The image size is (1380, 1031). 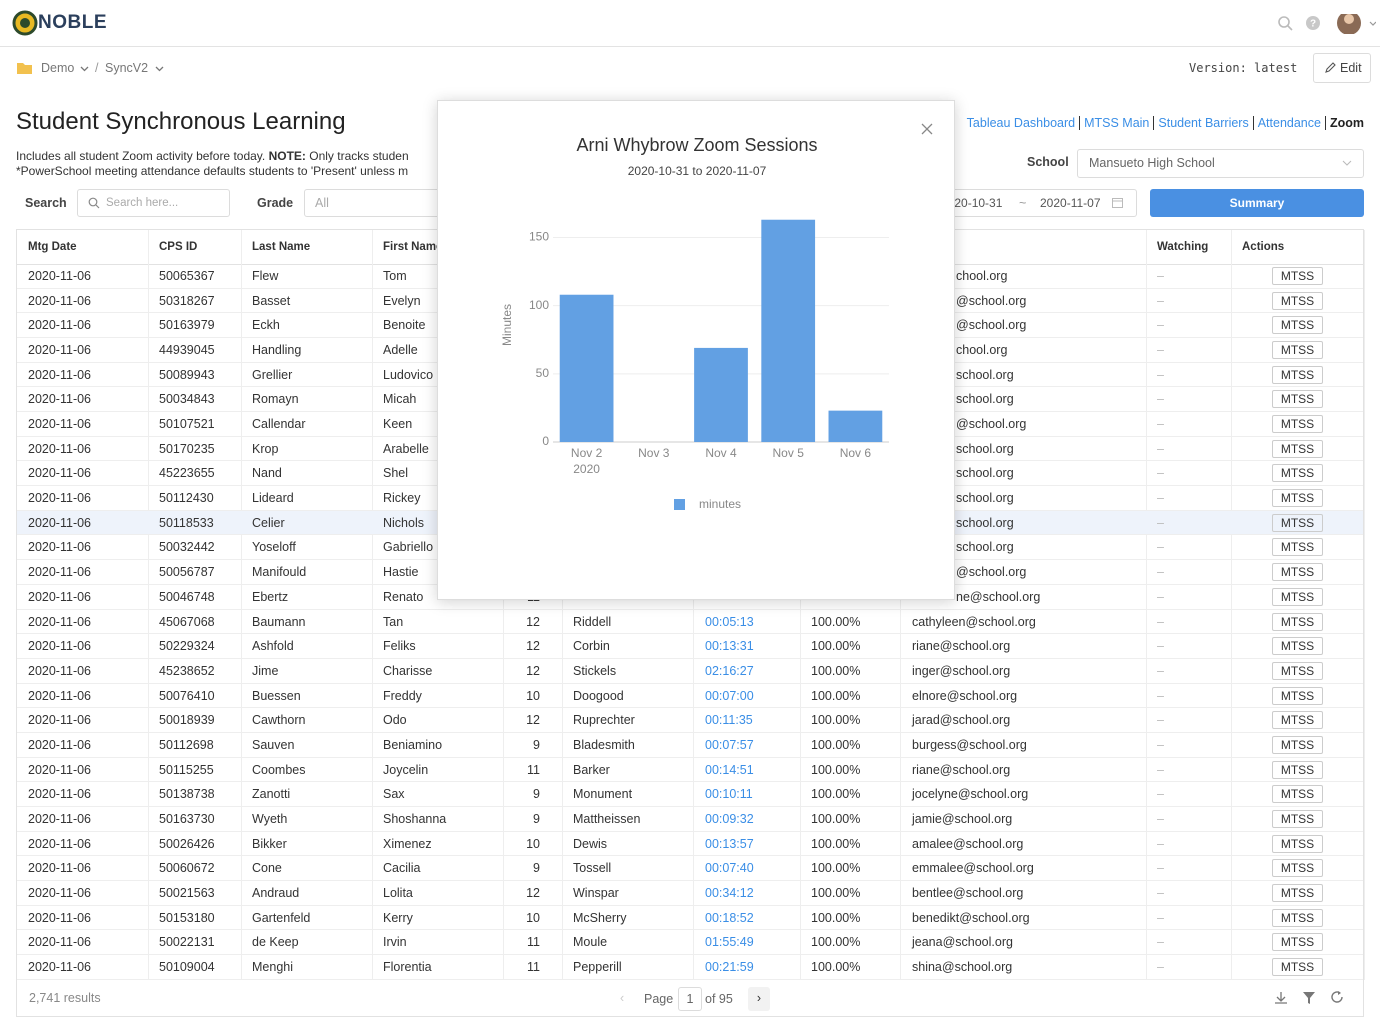 I want to click on cell: Buessen, so click(x=276, y=695).